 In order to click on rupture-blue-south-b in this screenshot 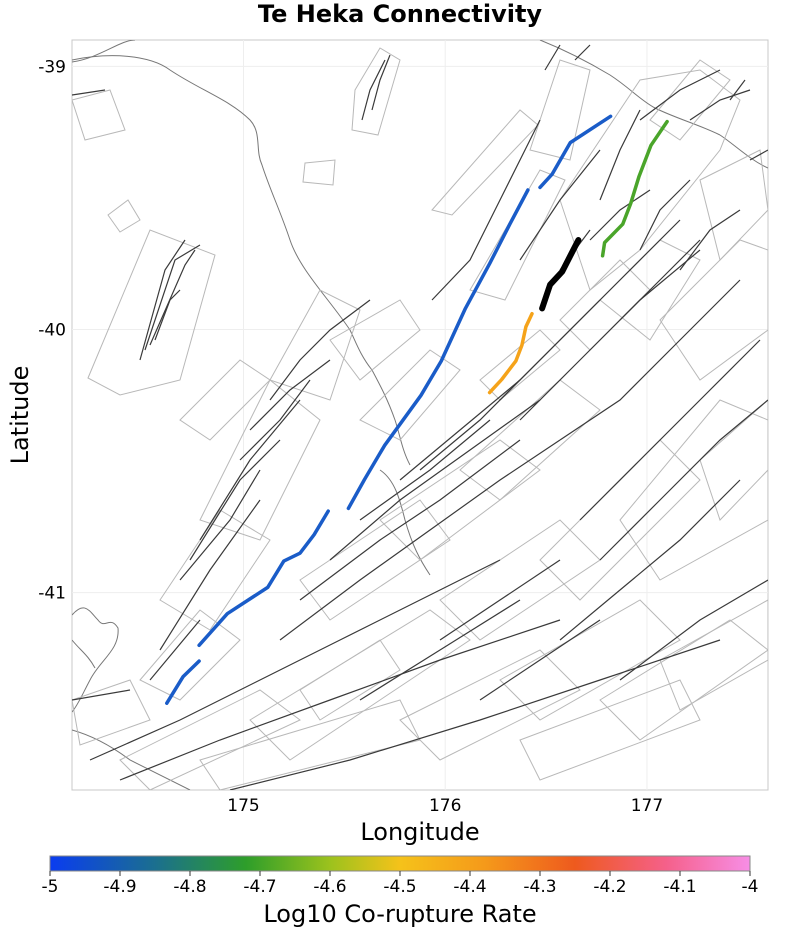, I will do `click(183, 682)`.